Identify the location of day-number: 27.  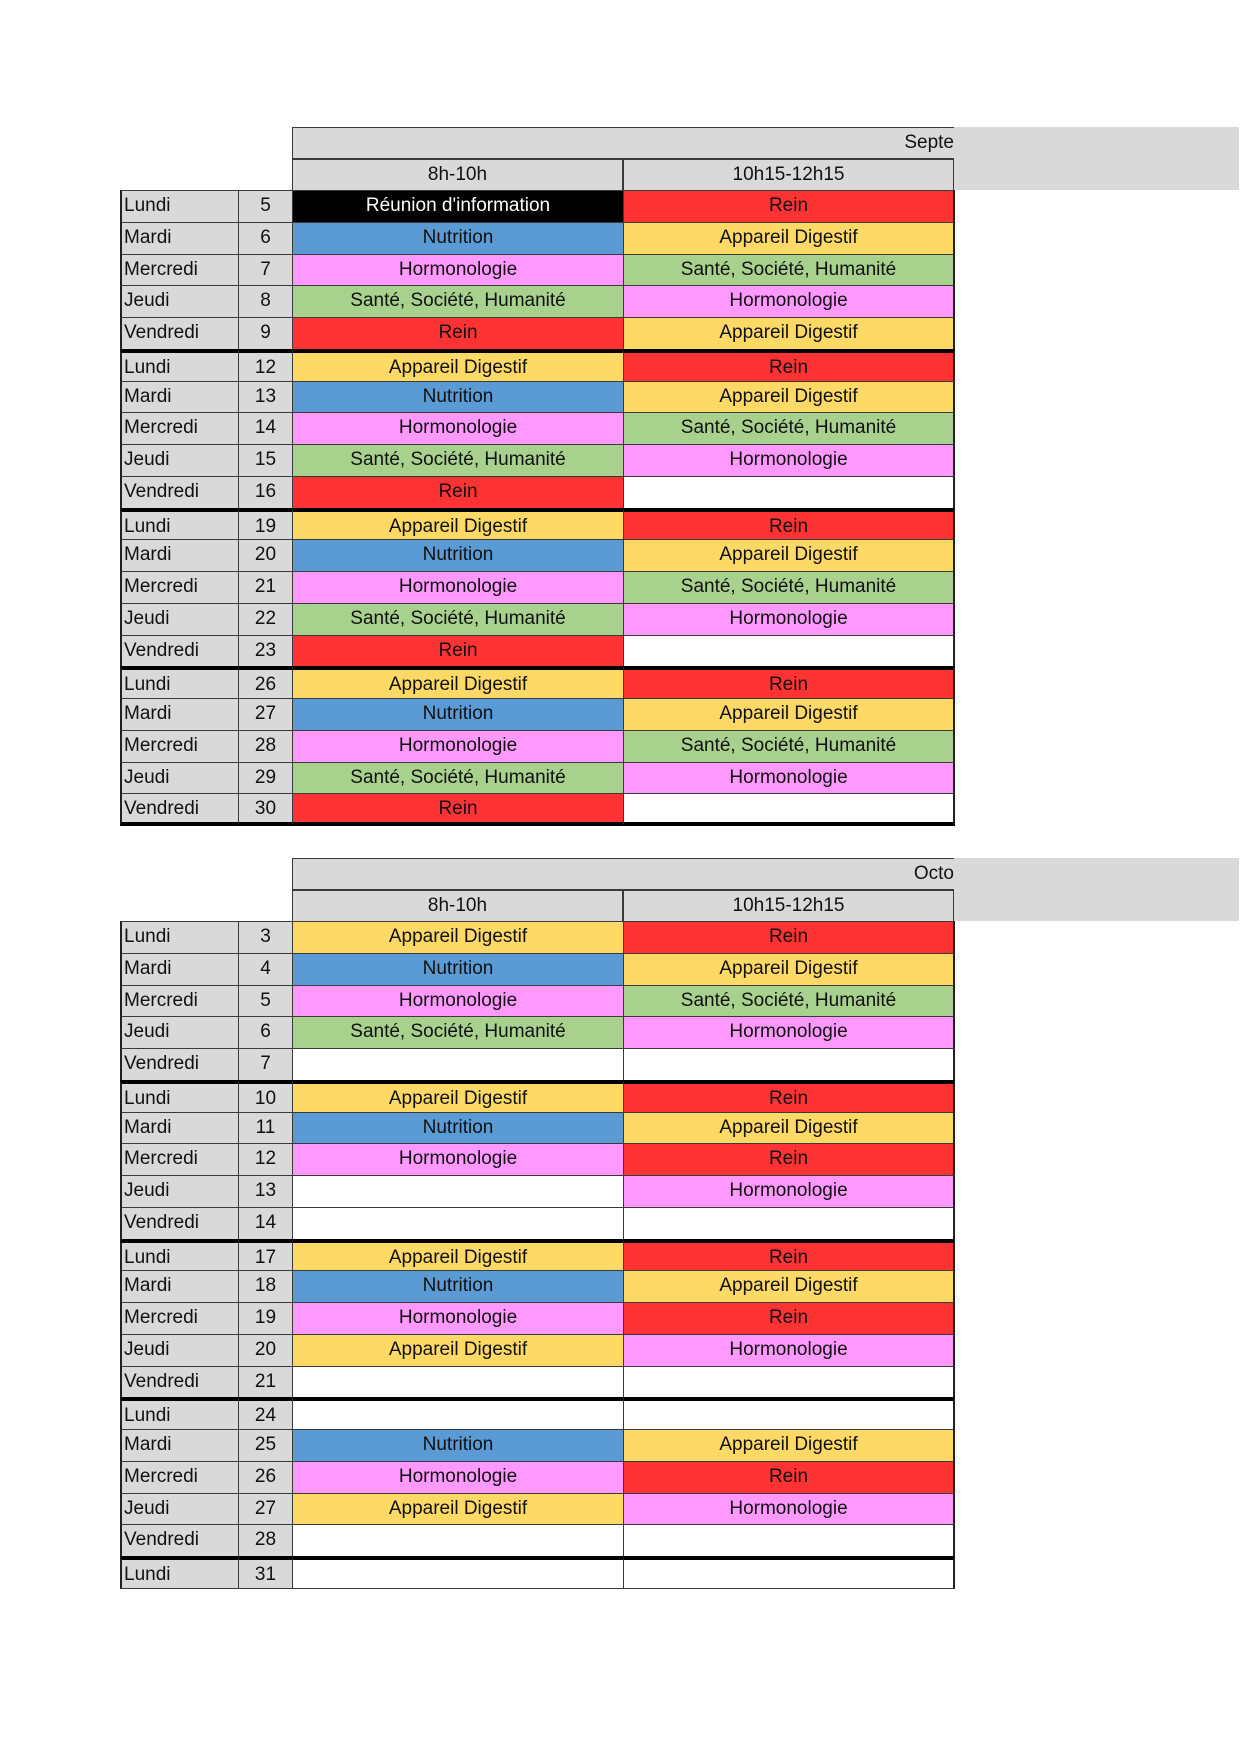
(265, 1509).